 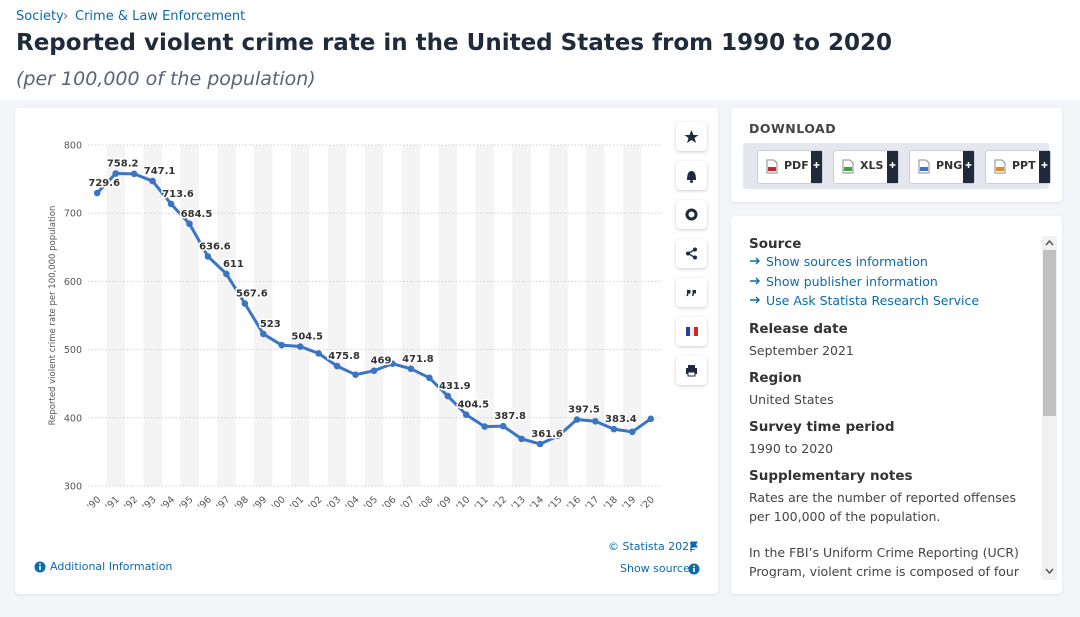 What do you see at coordinates (691, 370) in the screenshot?
I see `print-button` at bounding box center [691, 370].